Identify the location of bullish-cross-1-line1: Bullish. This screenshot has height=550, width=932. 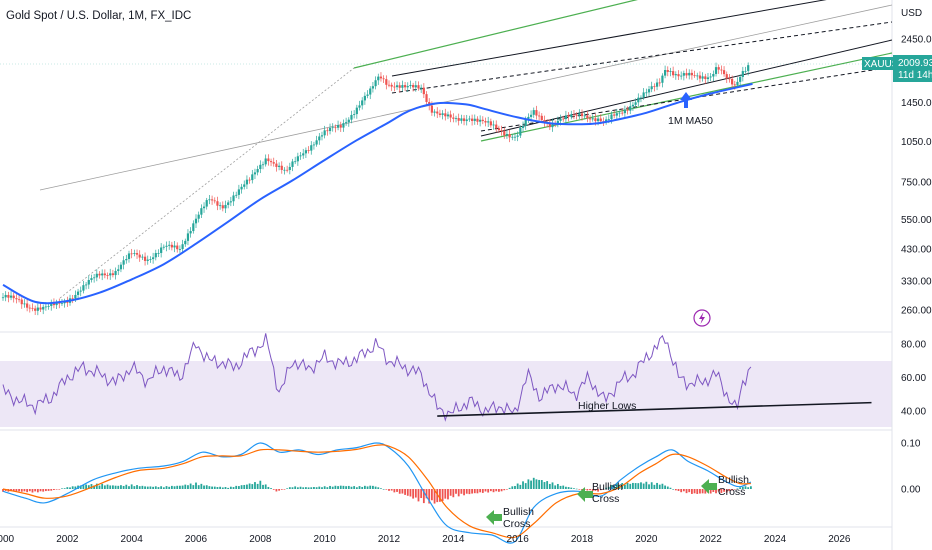
(518, 512).